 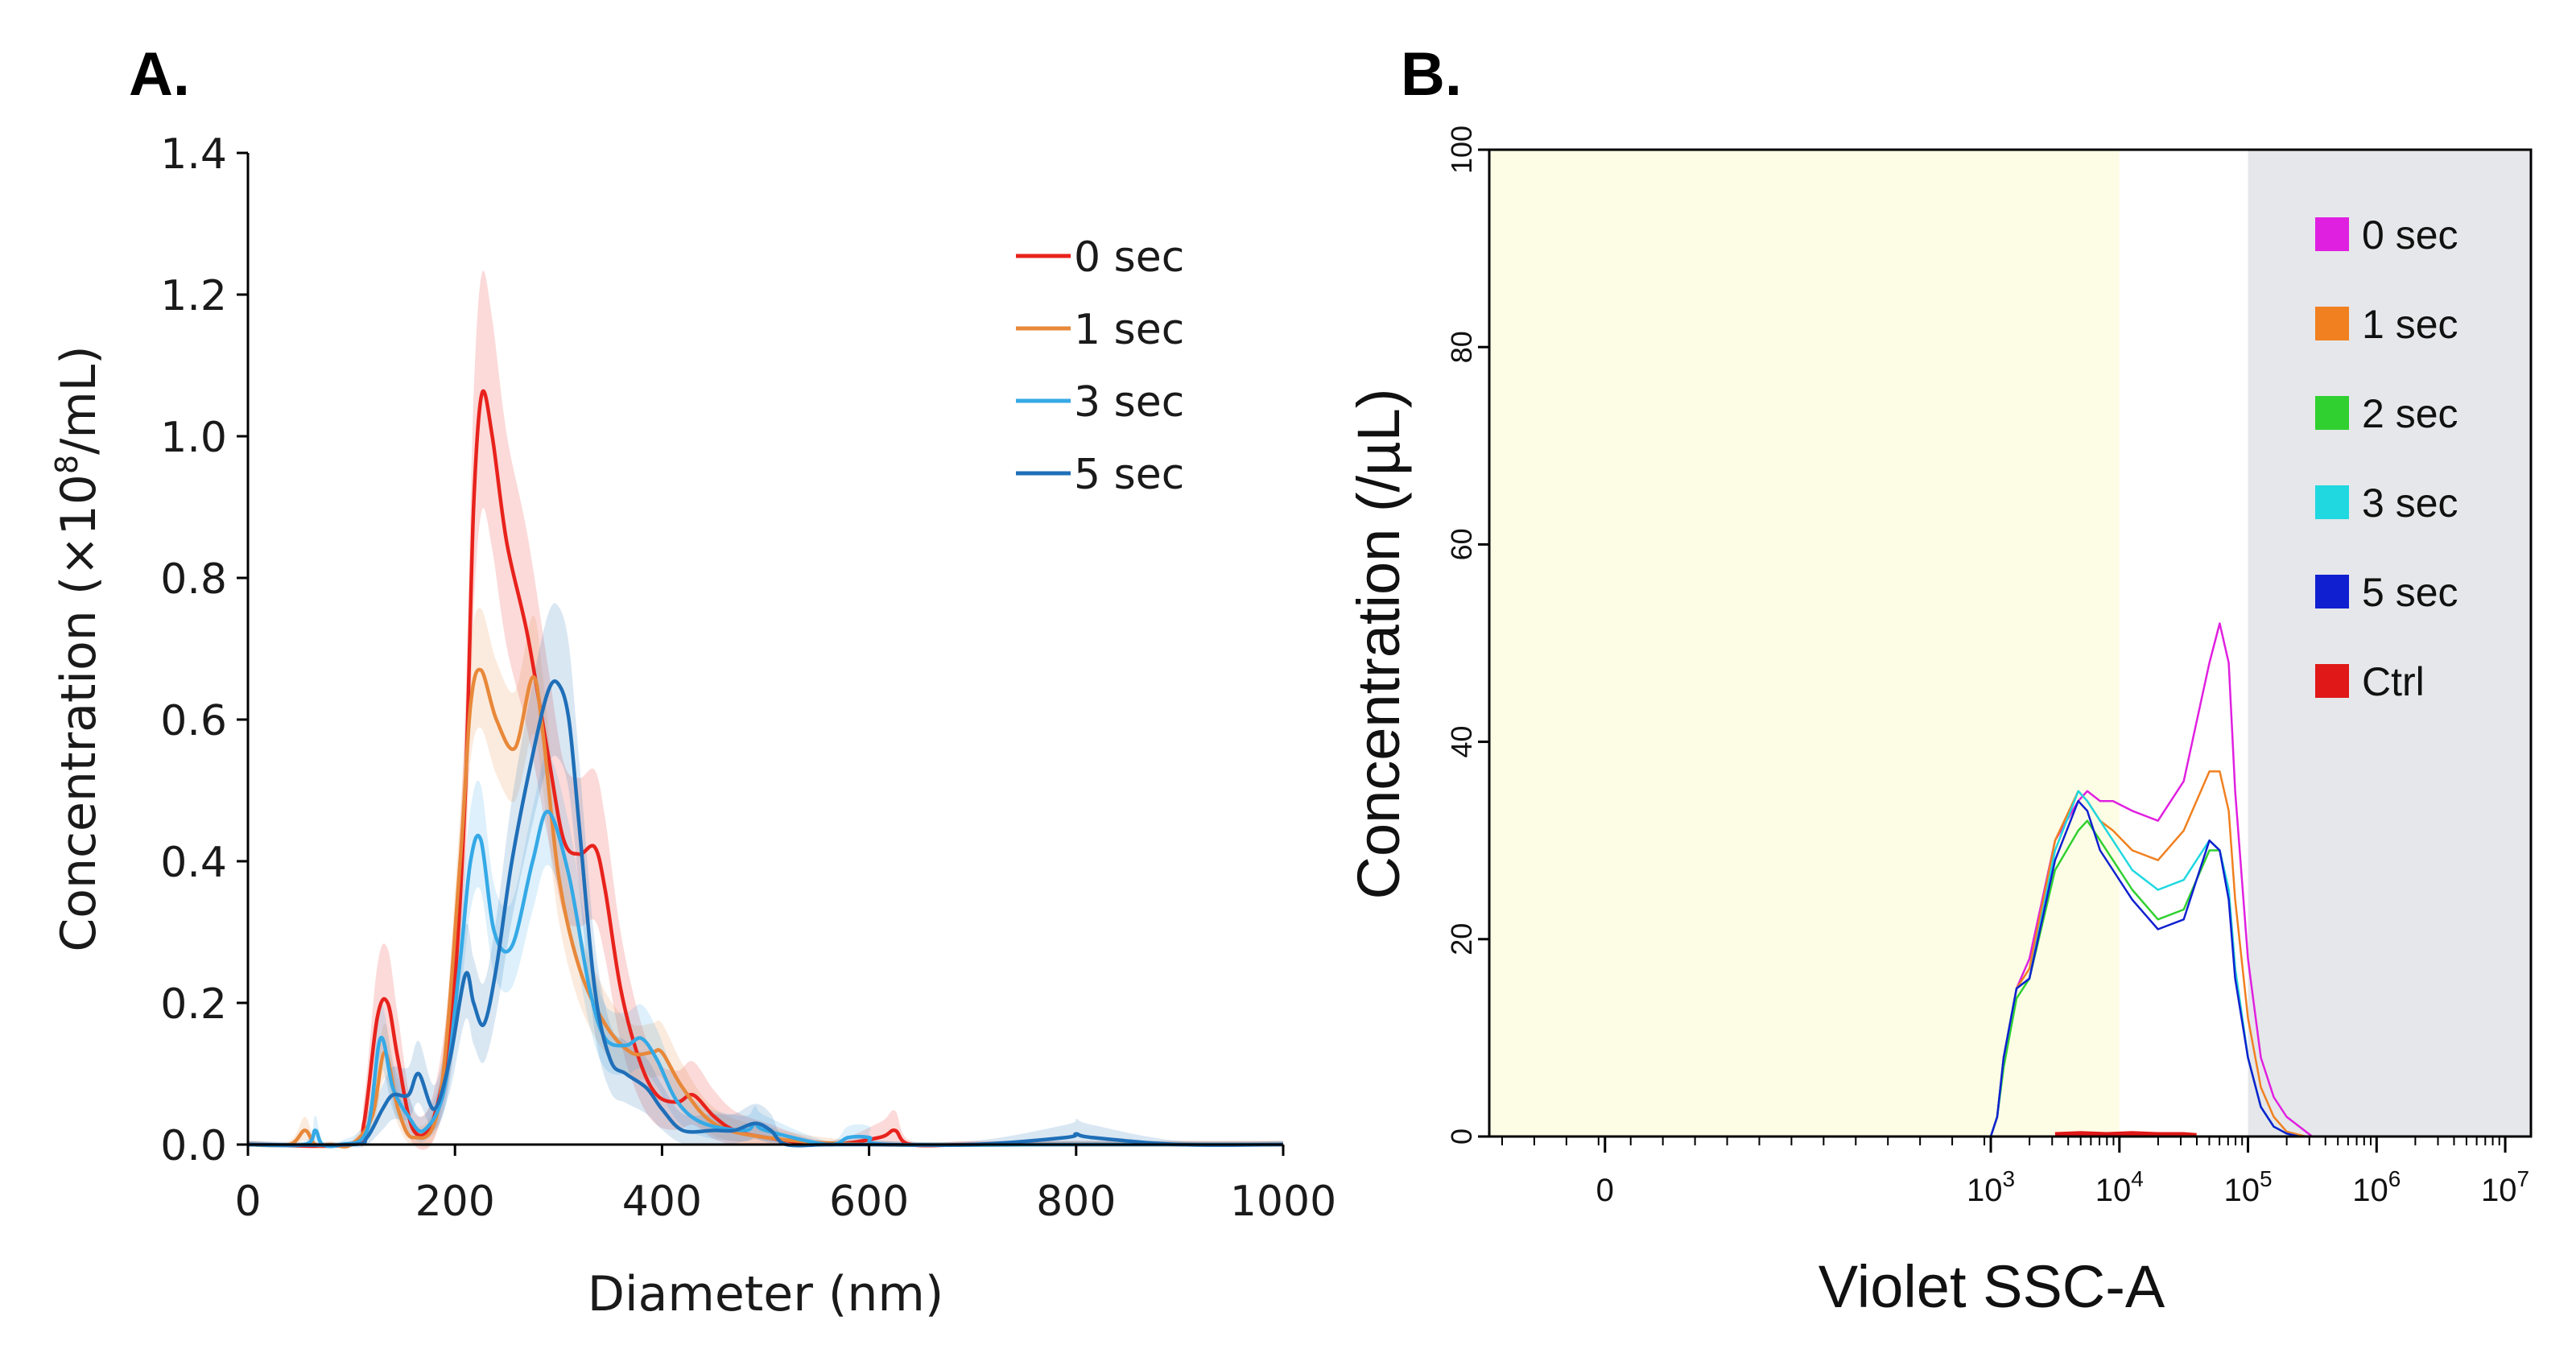 What do you see at coordinates (2332, 323) in the screenshot?
I see `b-legend-swatch-1-sec` at bounding box center [2332, 323].